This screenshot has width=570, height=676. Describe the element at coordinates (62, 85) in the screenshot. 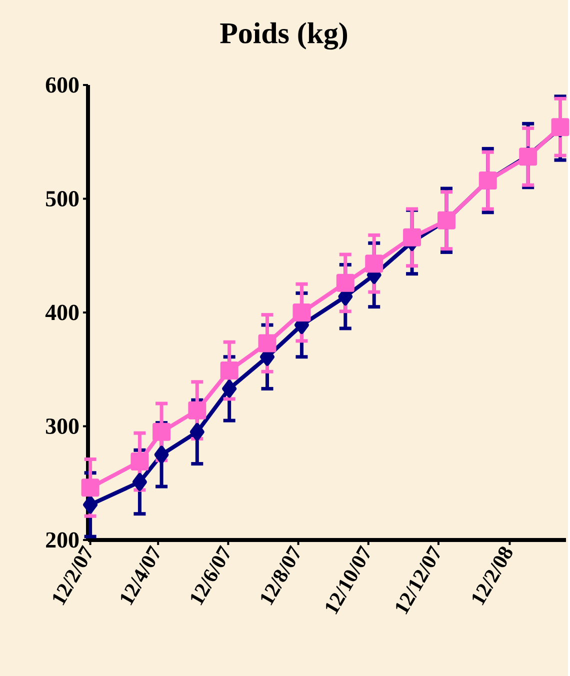

I see `y-tick-label: 600` at that location.